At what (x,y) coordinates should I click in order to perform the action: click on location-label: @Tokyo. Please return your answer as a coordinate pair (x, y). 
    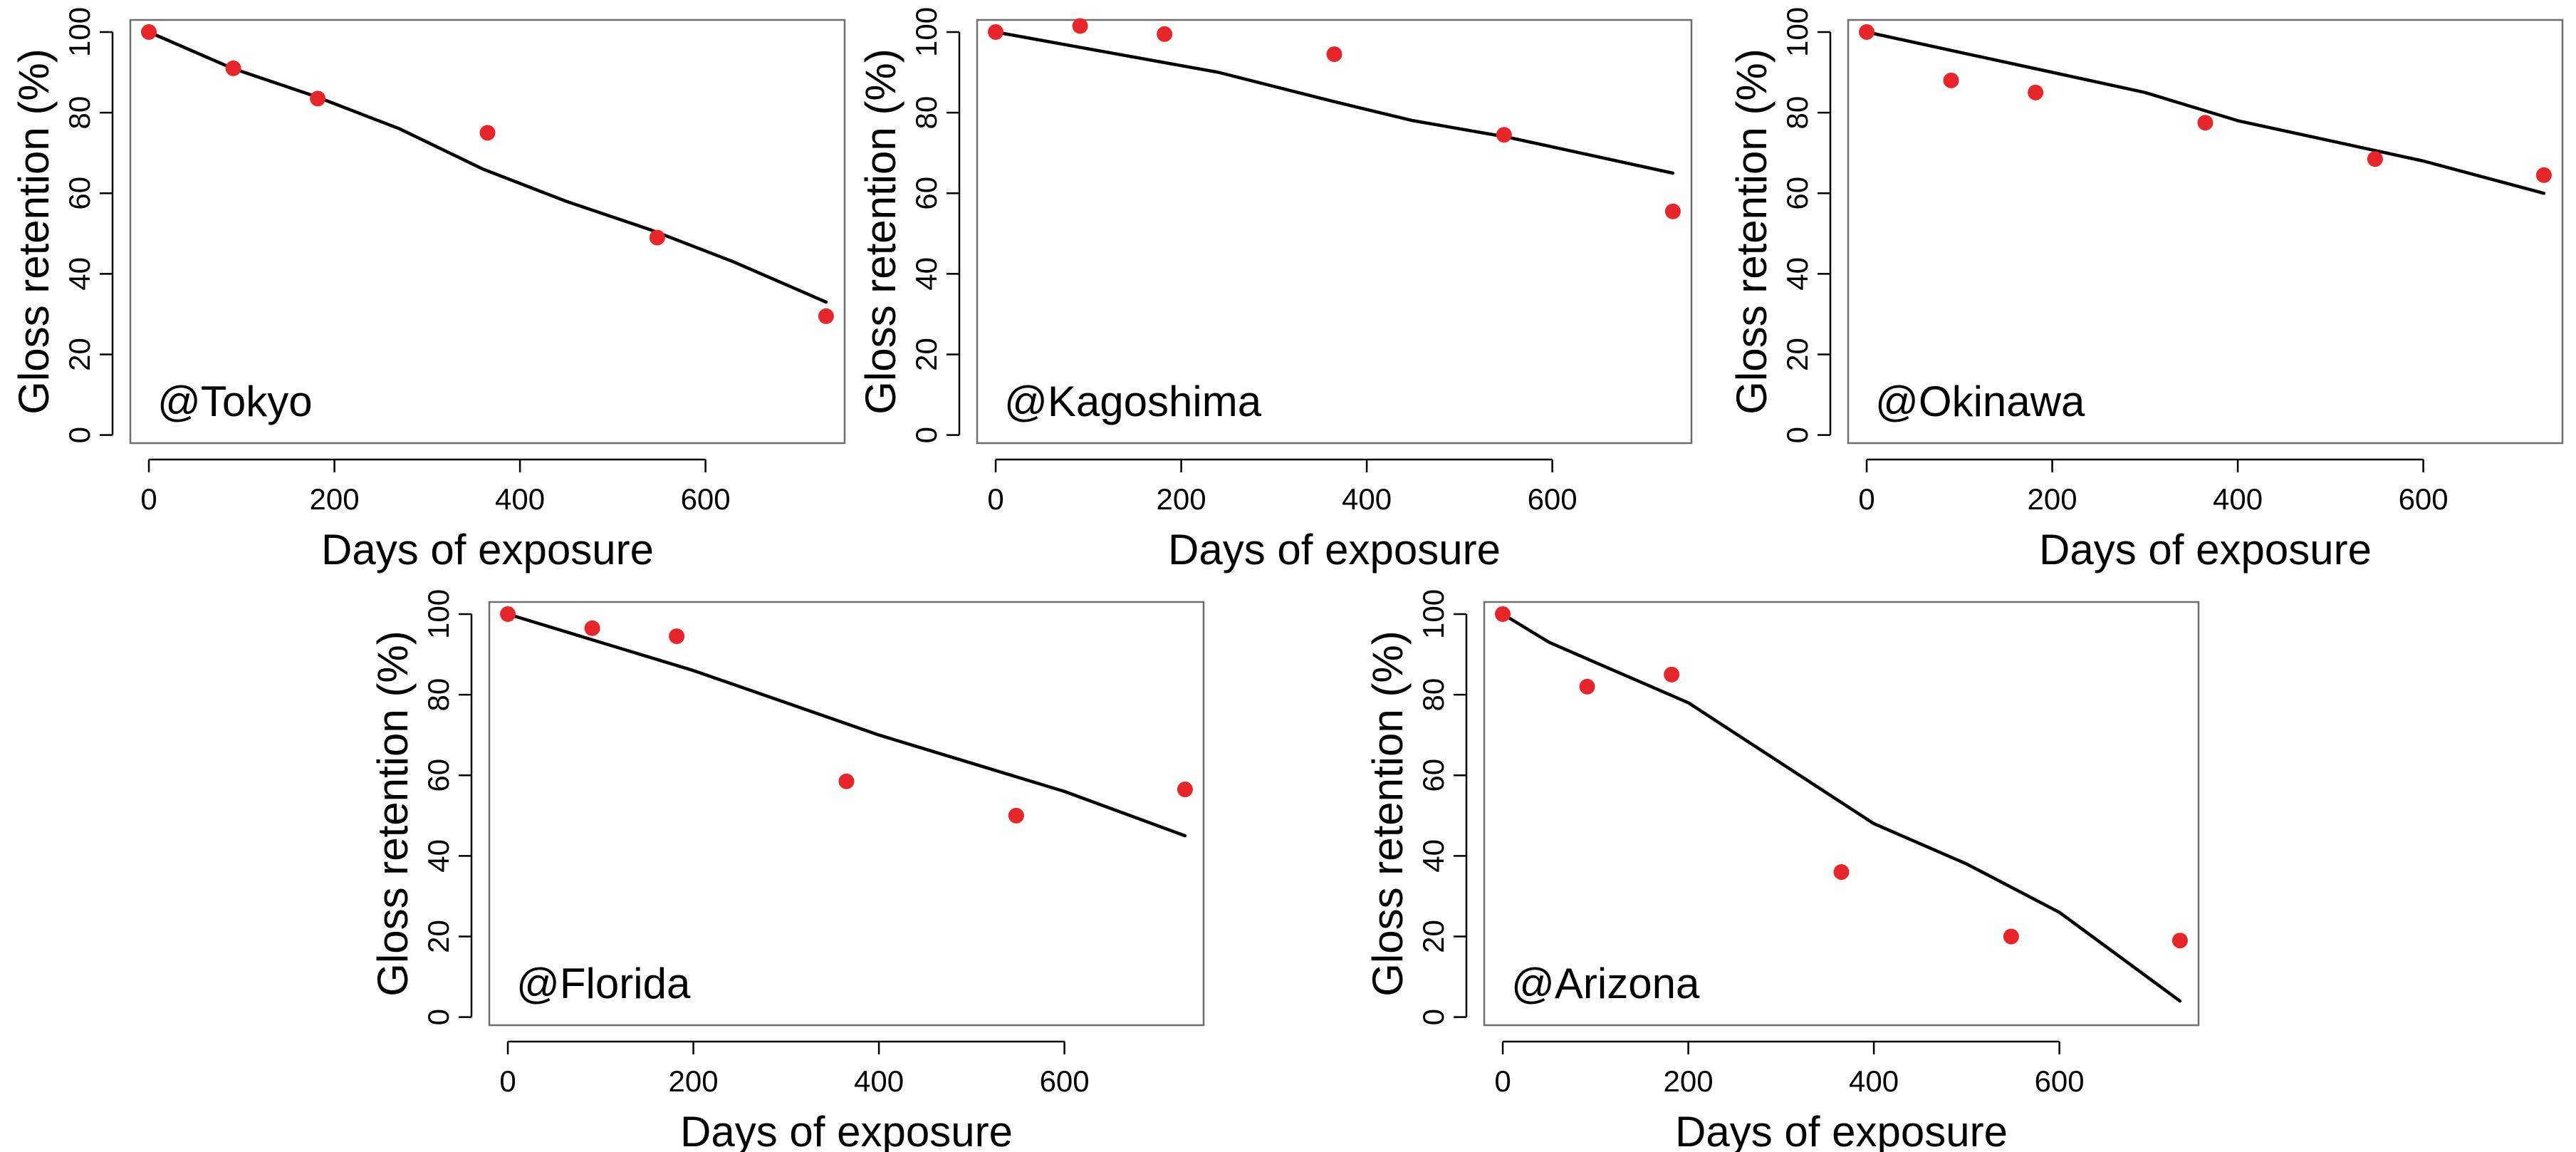
    Looking at the image, I should click on (235, 401).